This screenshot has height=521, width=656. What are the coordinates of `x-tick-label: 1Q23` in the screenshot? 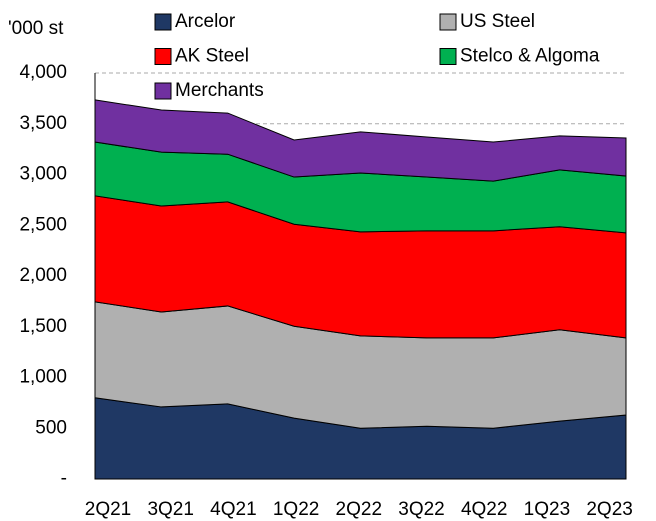 It's located at (547, 509).